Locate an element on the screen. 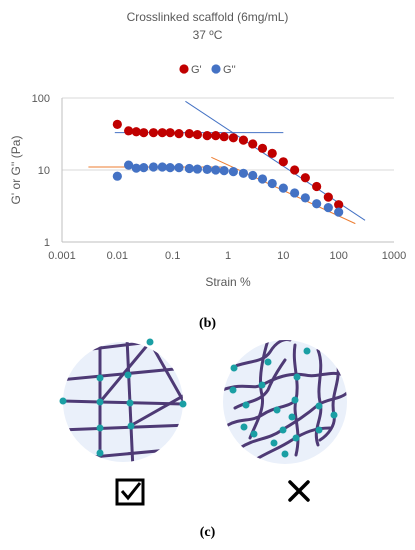  chart-subtitle: 37 ºC is located at coordinates (207, 35).